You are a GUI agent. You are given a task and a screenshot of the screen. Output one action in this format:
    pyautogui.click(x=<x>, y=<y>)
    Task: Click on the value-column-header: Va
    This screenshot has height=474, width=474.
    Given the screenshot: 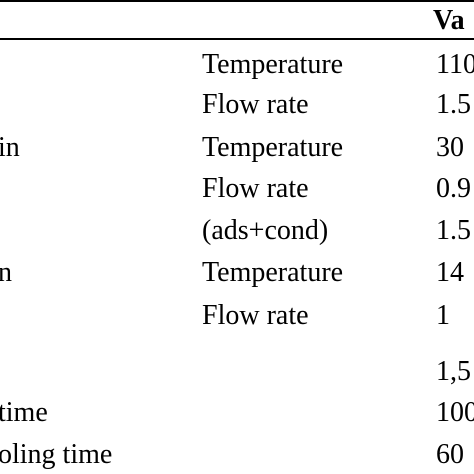 What is the action you would take?
    pyautogui.click(x=449, y=20)
    